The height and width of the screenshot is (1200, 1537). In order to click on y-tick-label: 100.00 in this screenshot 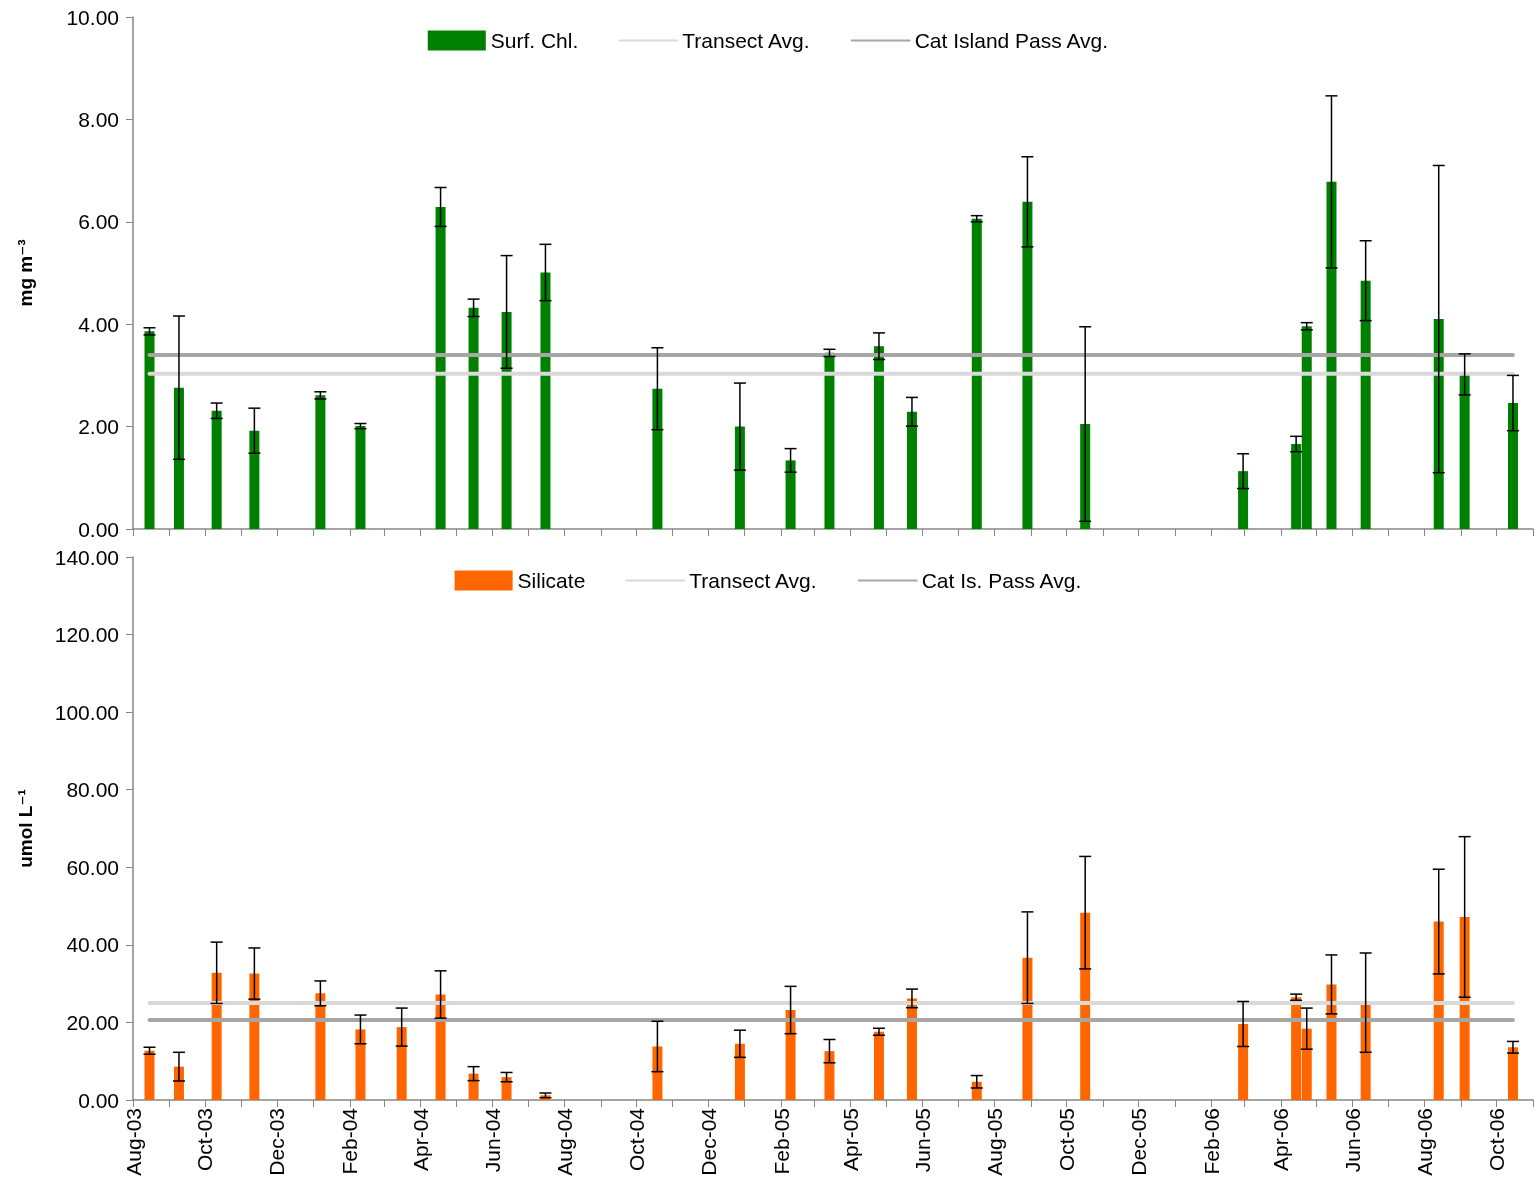, I will do `click(86, 712)`.